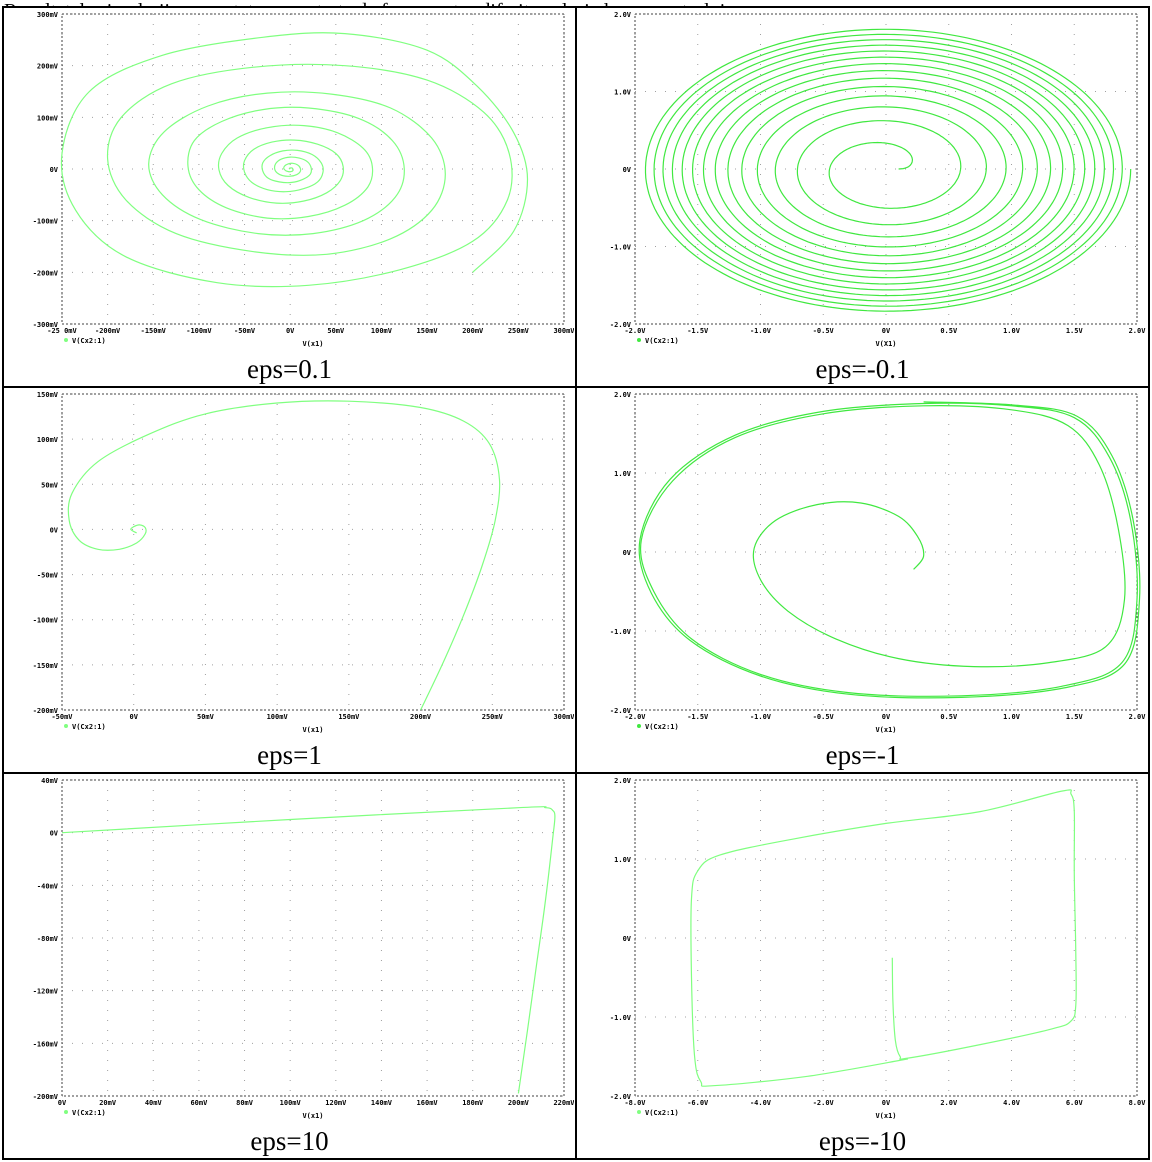 This screenshot has height=1162, width=1152. Describe the element at coordinates (48, 395) in the screenshot. I see `y-tick-label: 150mV` at that location.